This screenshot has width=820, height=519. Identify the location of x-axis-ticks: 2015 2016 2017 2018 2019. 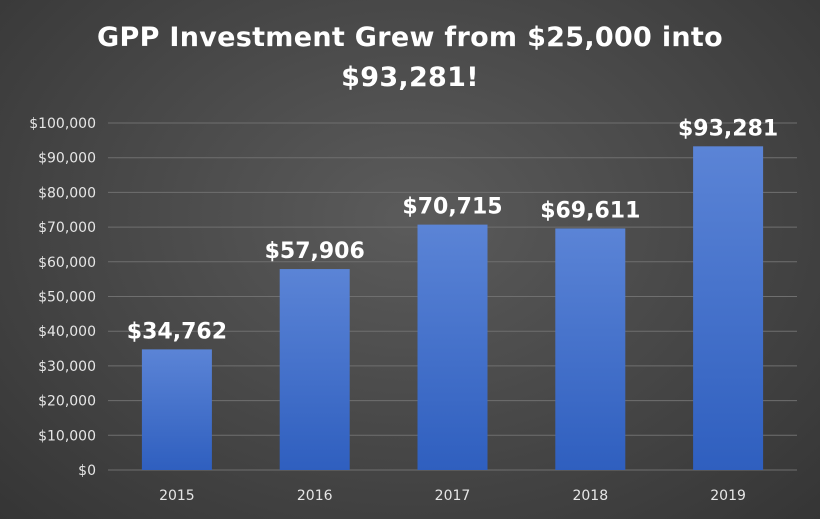
(452, 496).